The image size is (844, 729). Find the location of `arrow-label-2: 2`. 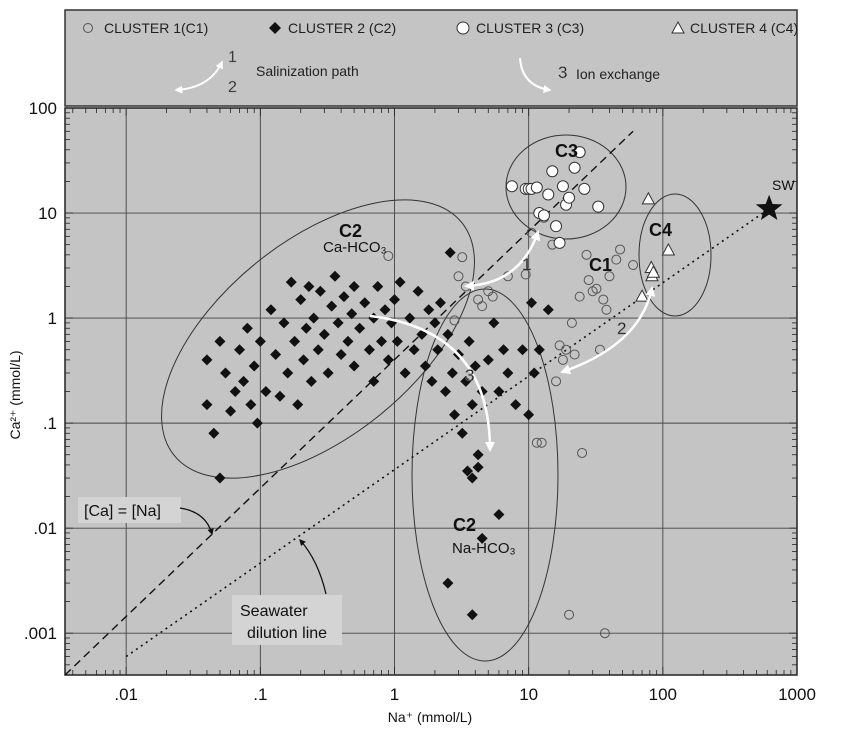

arrow-label-2: 2 is located at coordinates (621, 328).